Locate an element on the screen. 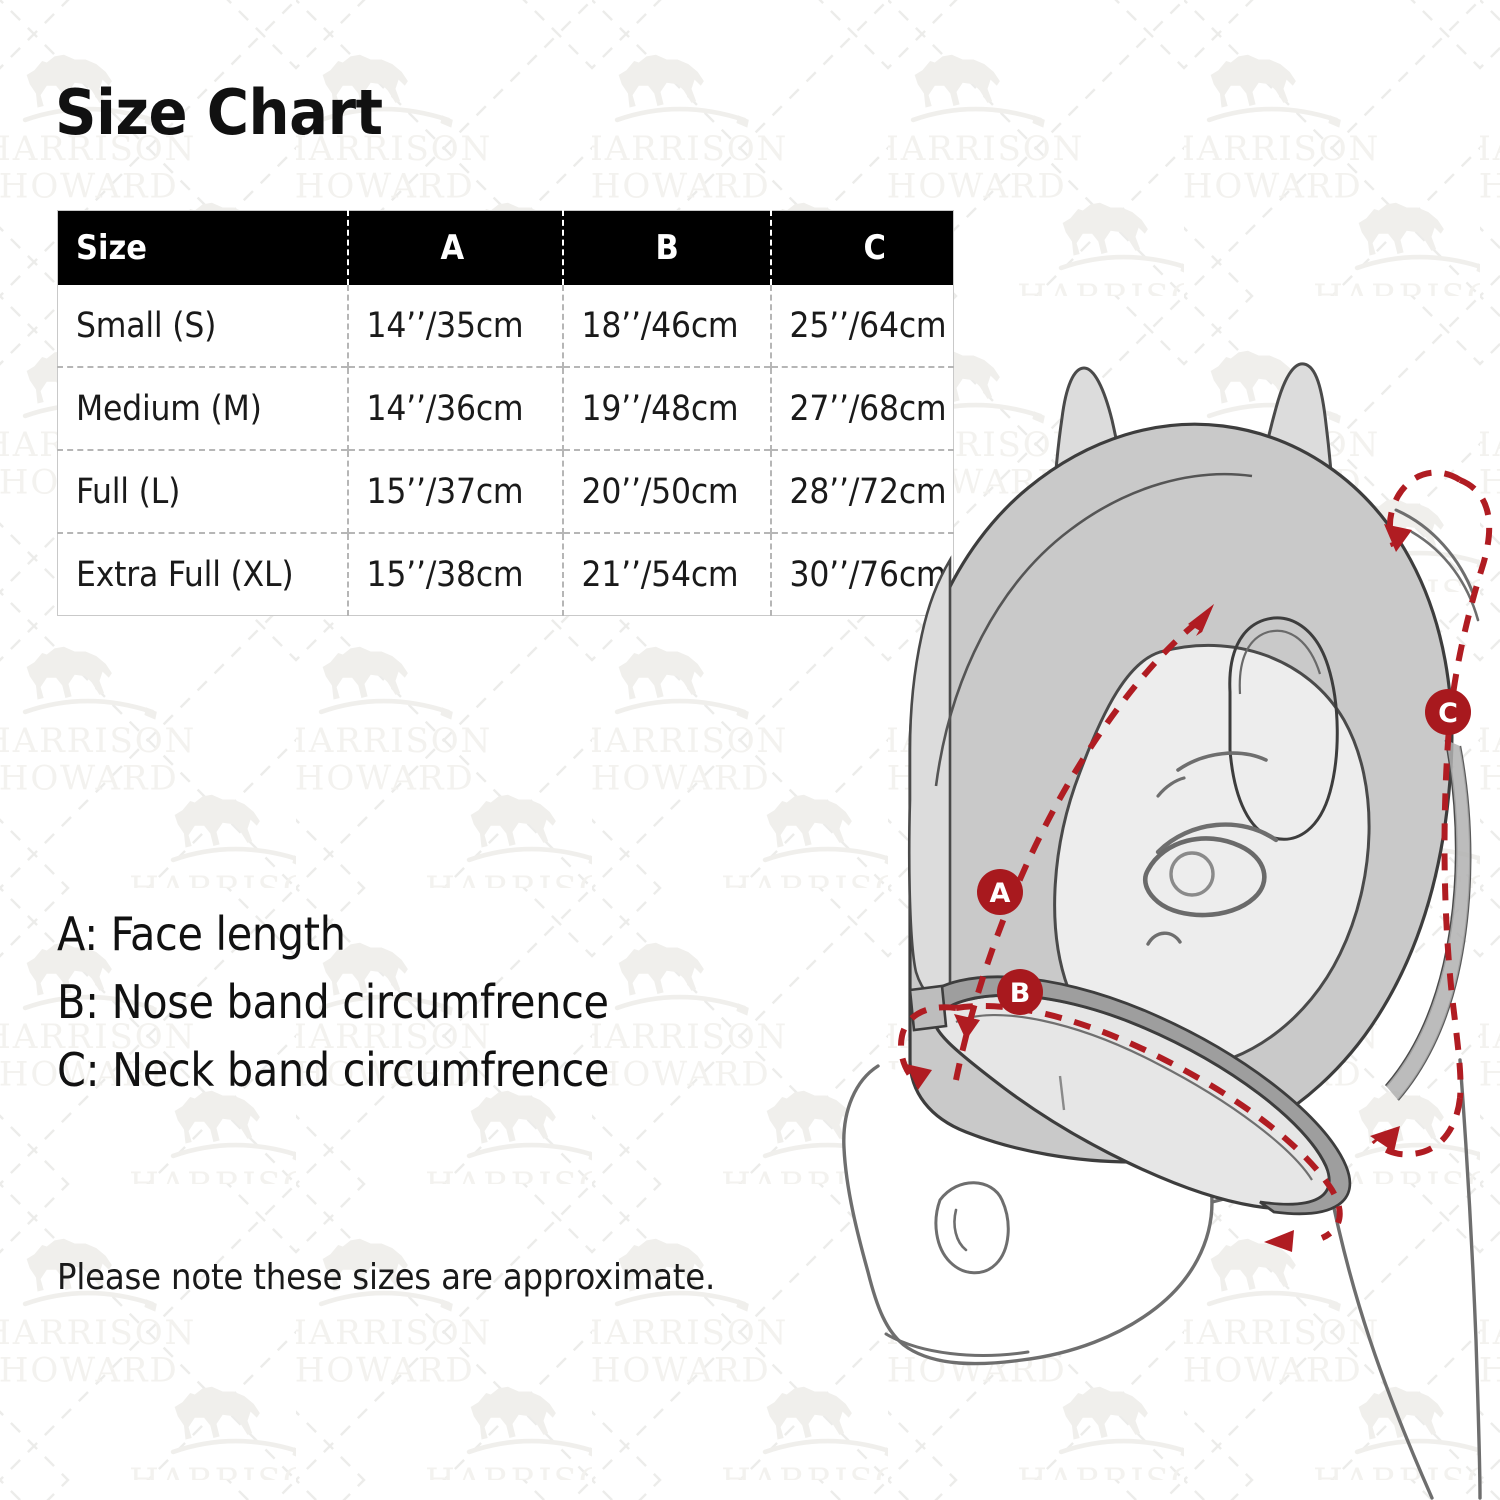  cell-a: 14’’/35cm is located at coordinates (454, 326).